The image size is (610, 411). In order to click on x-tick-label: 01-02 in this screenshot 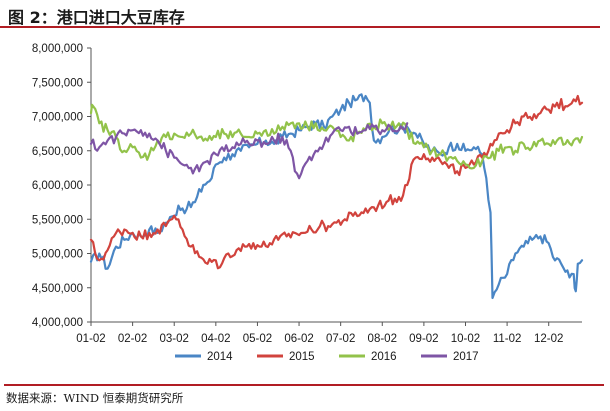, I will do `click(90, 339)`.